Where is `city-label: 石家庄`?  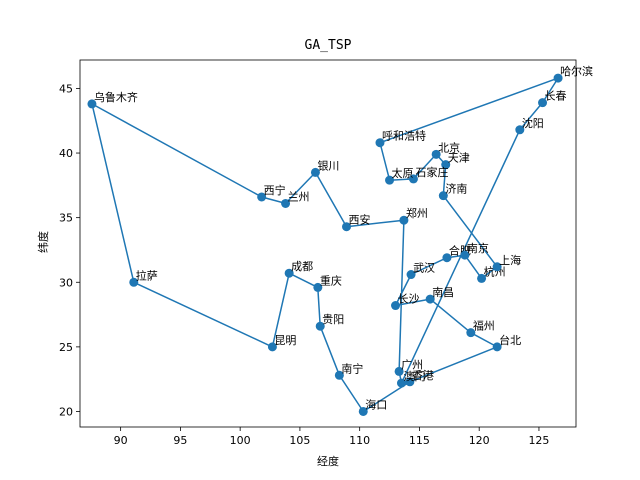
city-label: 石家庄 is located at coordinates (431, 172).